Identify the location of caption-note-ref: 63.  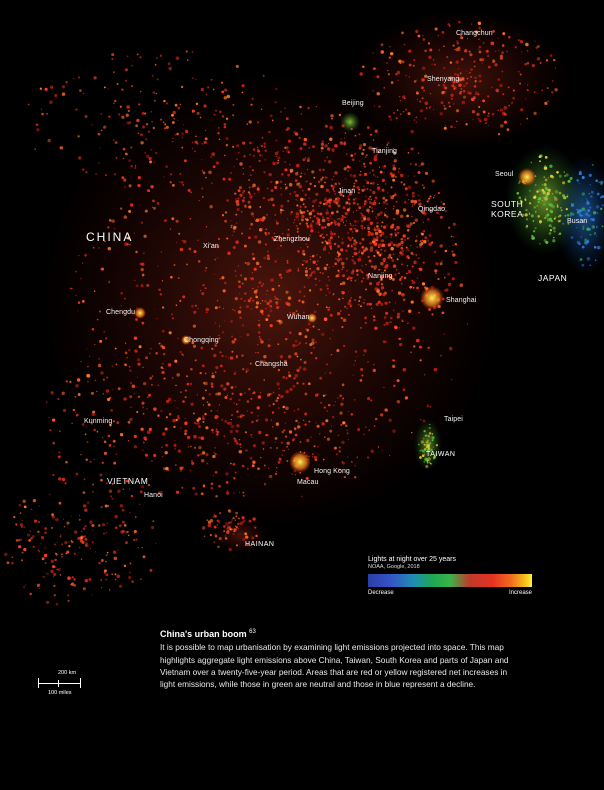
(252, 632).